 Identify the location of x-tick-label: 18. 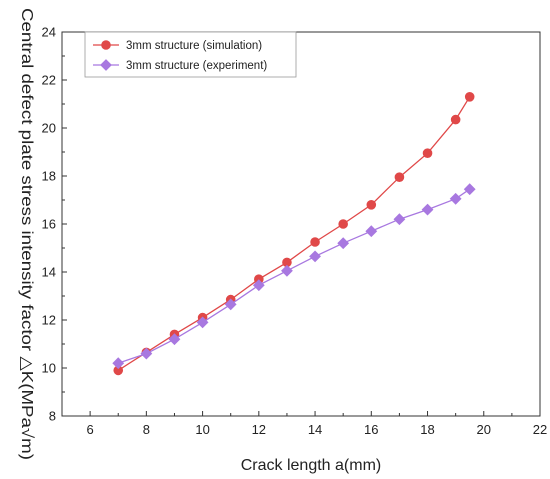
(427, 429).